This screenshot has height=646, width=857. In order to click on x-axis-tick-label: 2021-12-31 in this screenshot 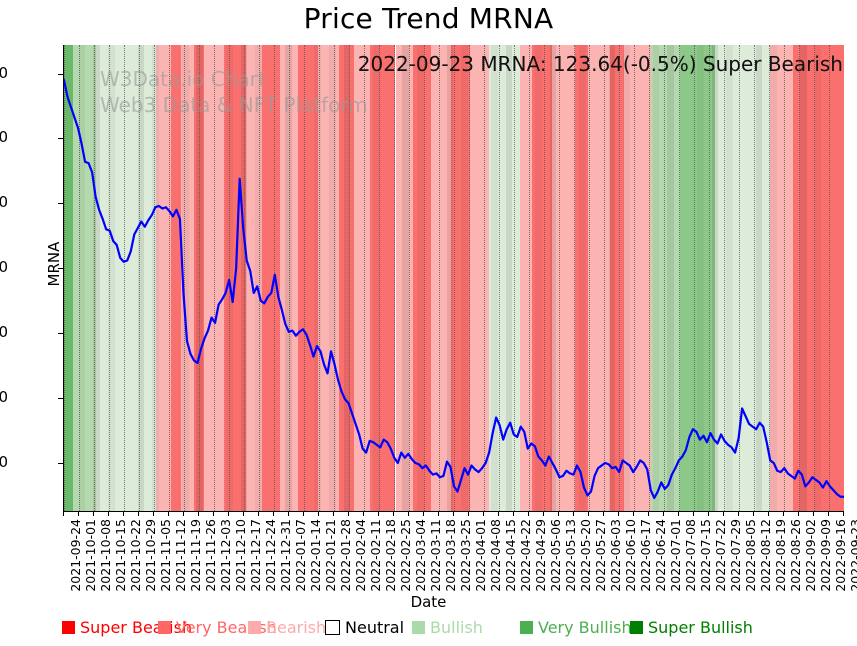, I will do `click(285, 555)`.